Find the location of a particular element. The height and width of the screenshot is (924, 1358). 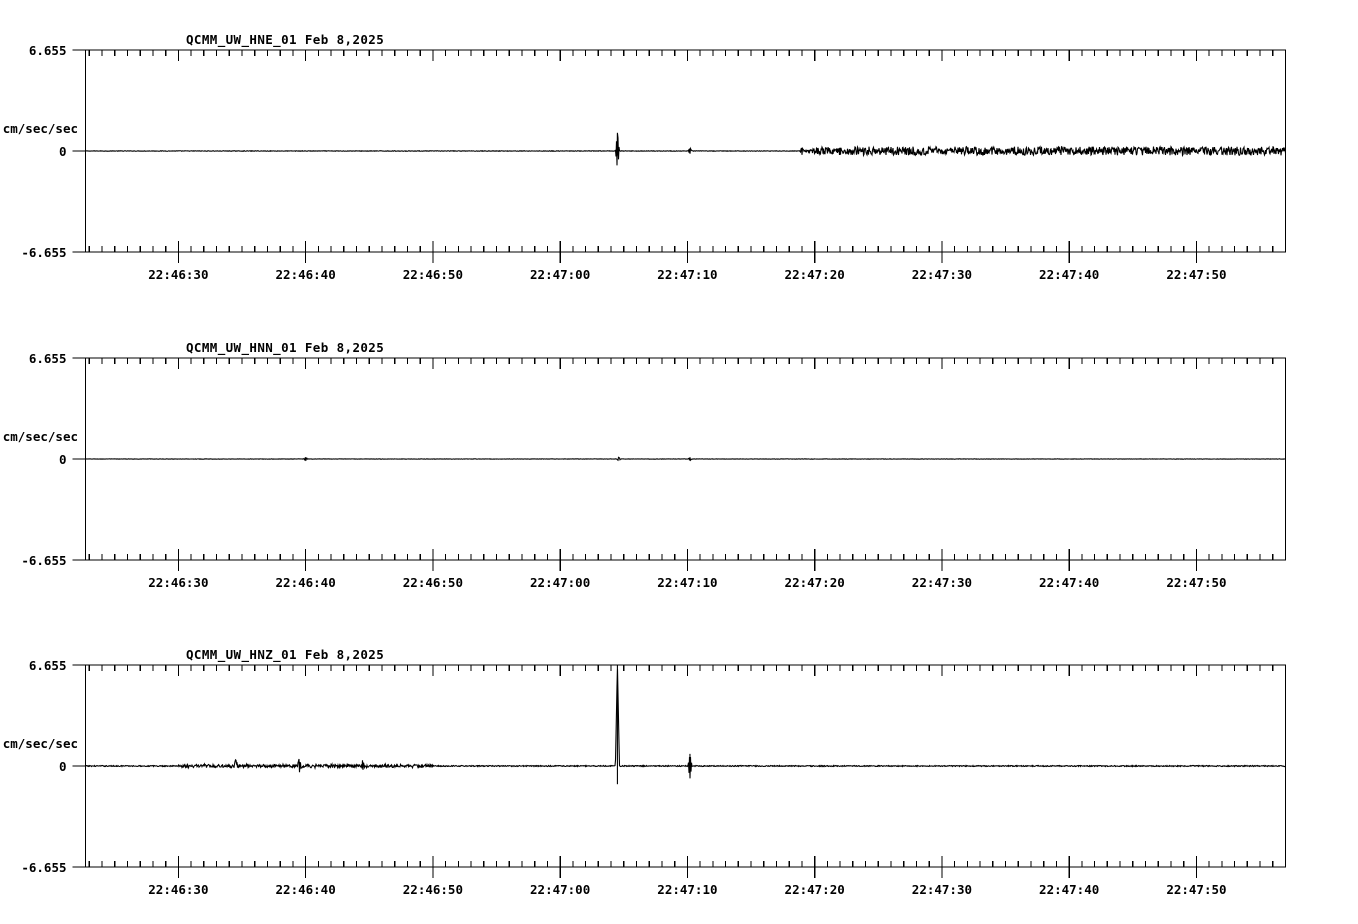

panel-title: QCMM_UW_HNZ_01 Feb 8,2025 is located at coordinates (285, 655).